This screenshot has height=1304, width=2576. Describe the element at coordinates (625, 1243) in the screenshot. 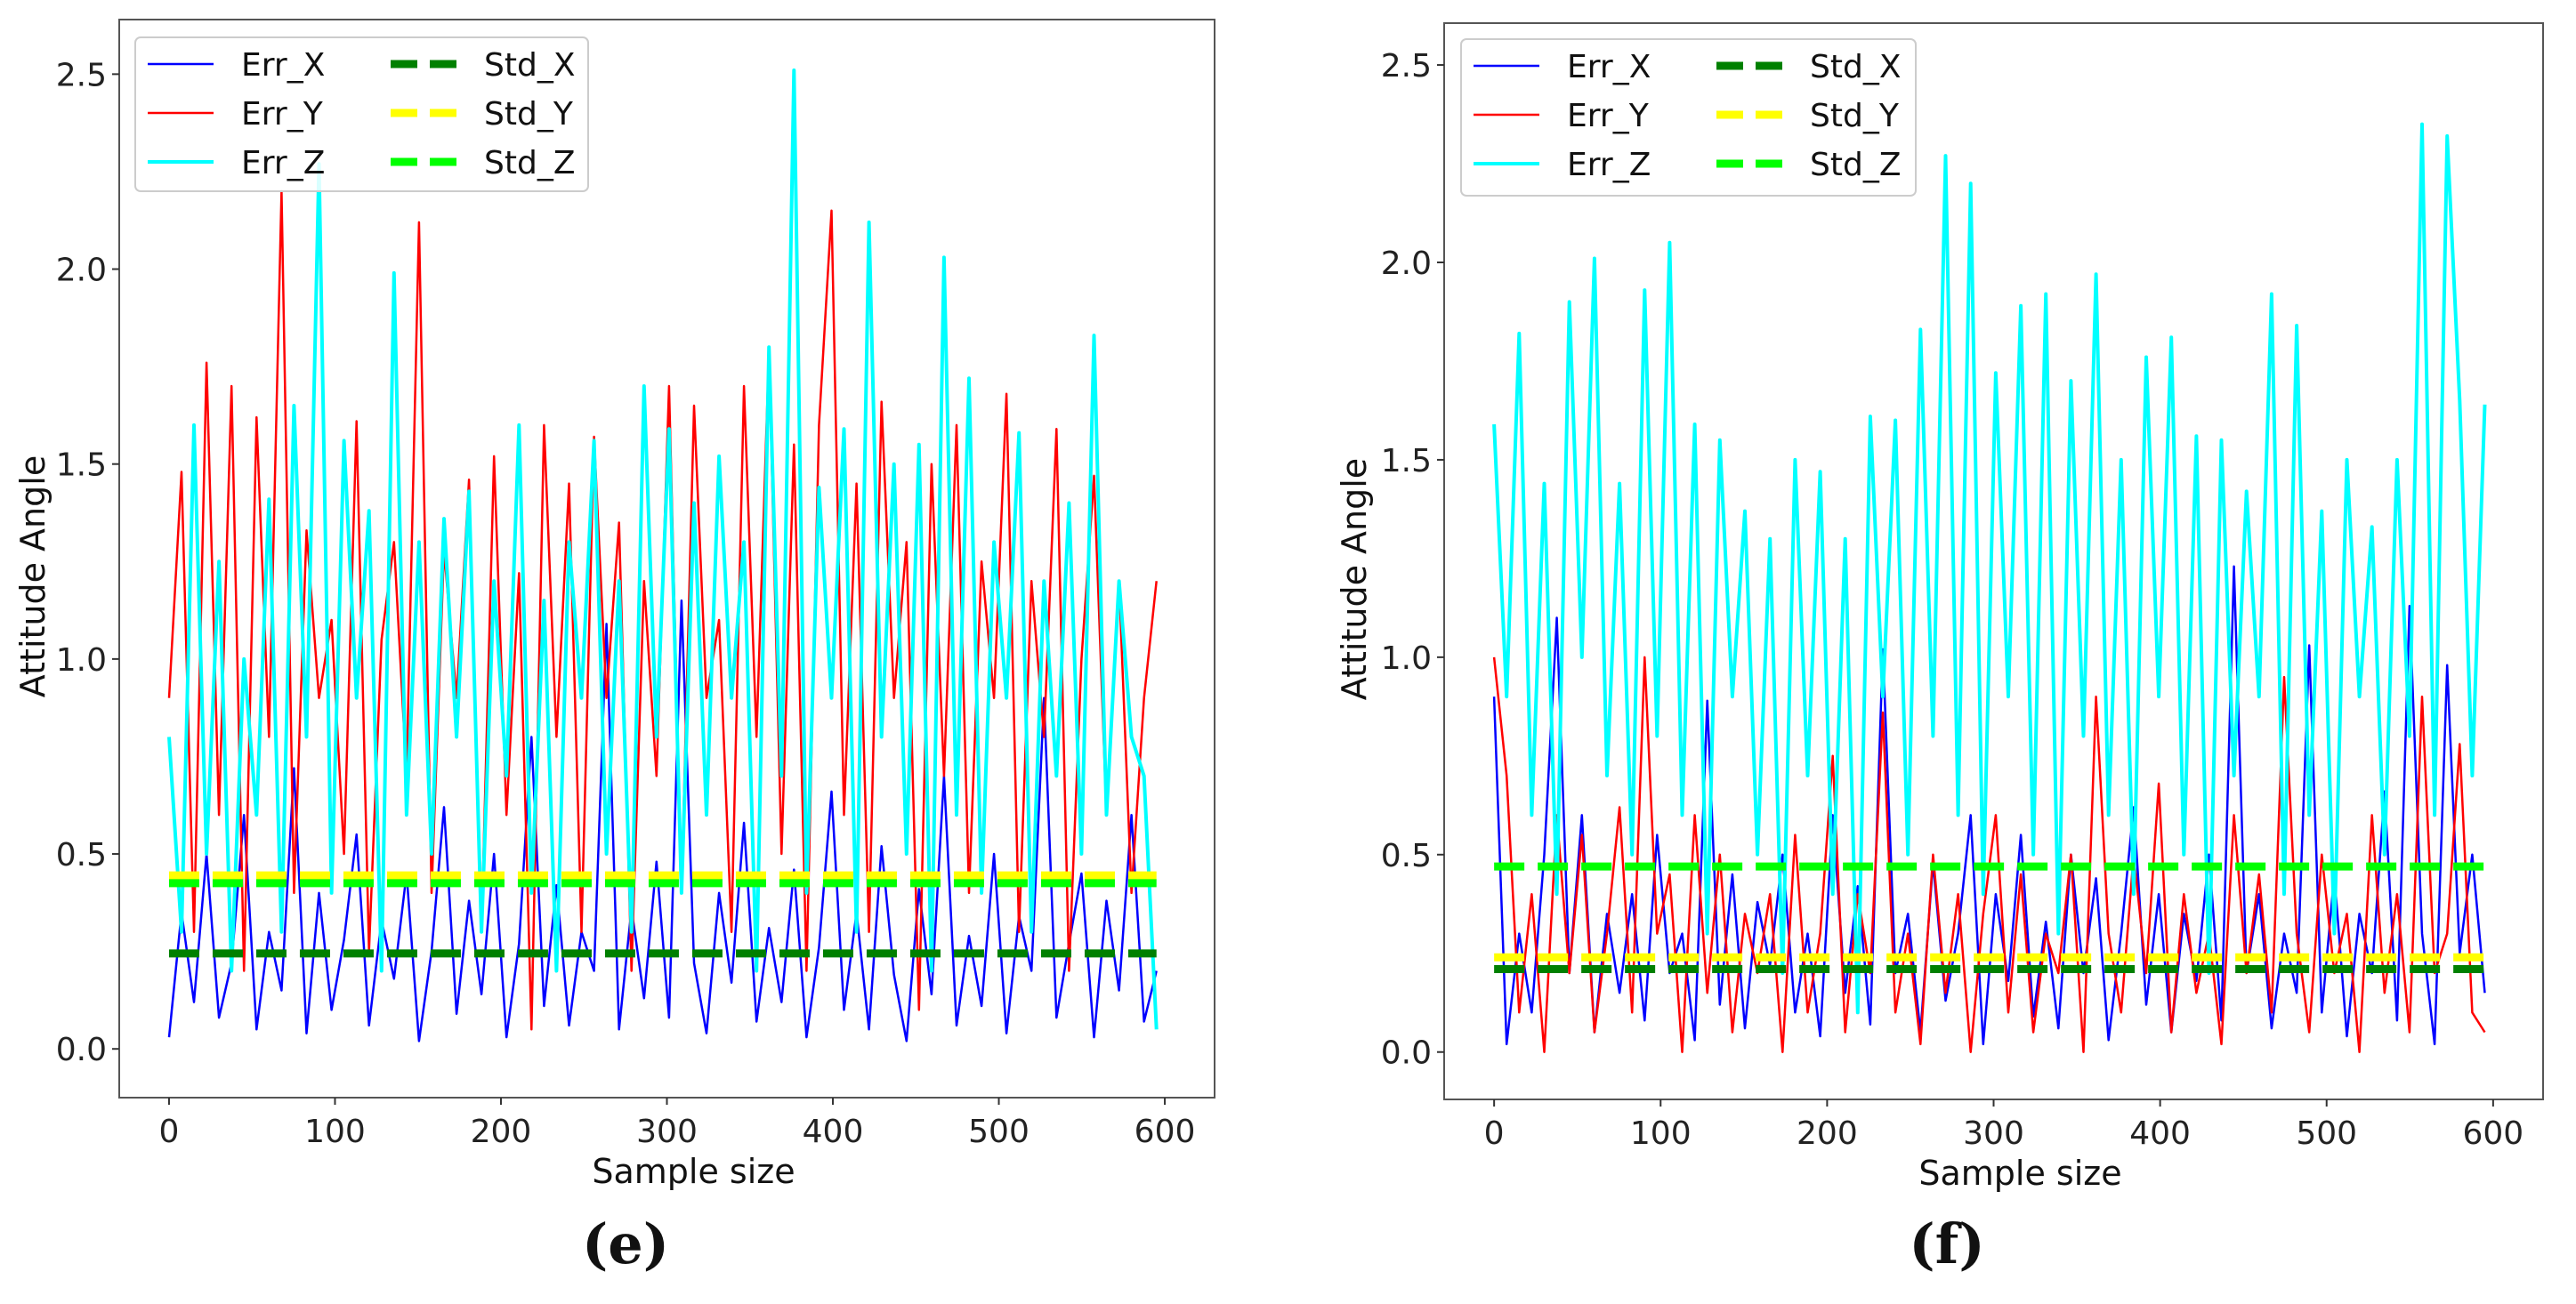

I see `panel-label: (e)` at that location.